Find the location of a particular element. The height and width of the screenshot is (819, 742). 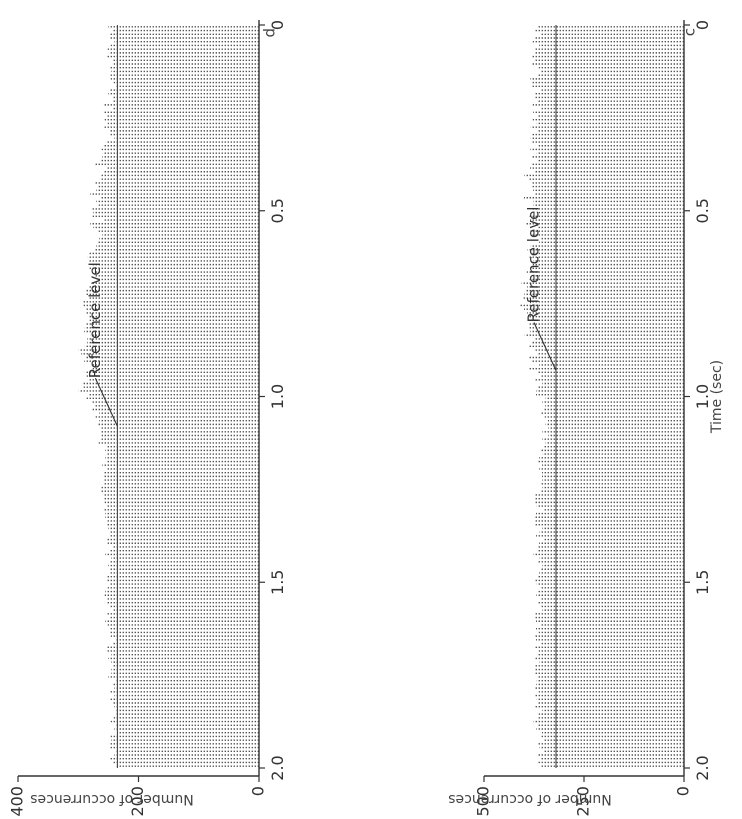

panel-letter: d is located at coordinates (270, 33).